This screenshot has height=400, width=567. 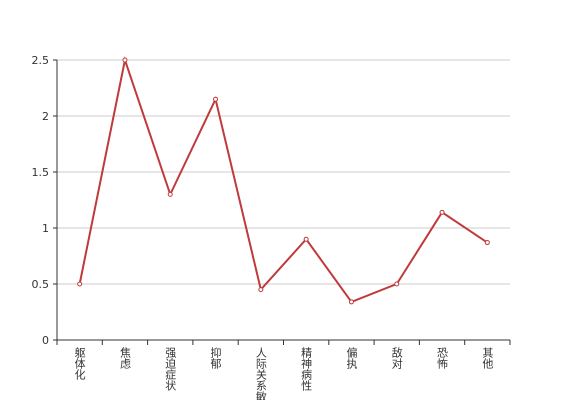 I want to click on x-tick-label: 焦虑, so click(x=124, y=358).